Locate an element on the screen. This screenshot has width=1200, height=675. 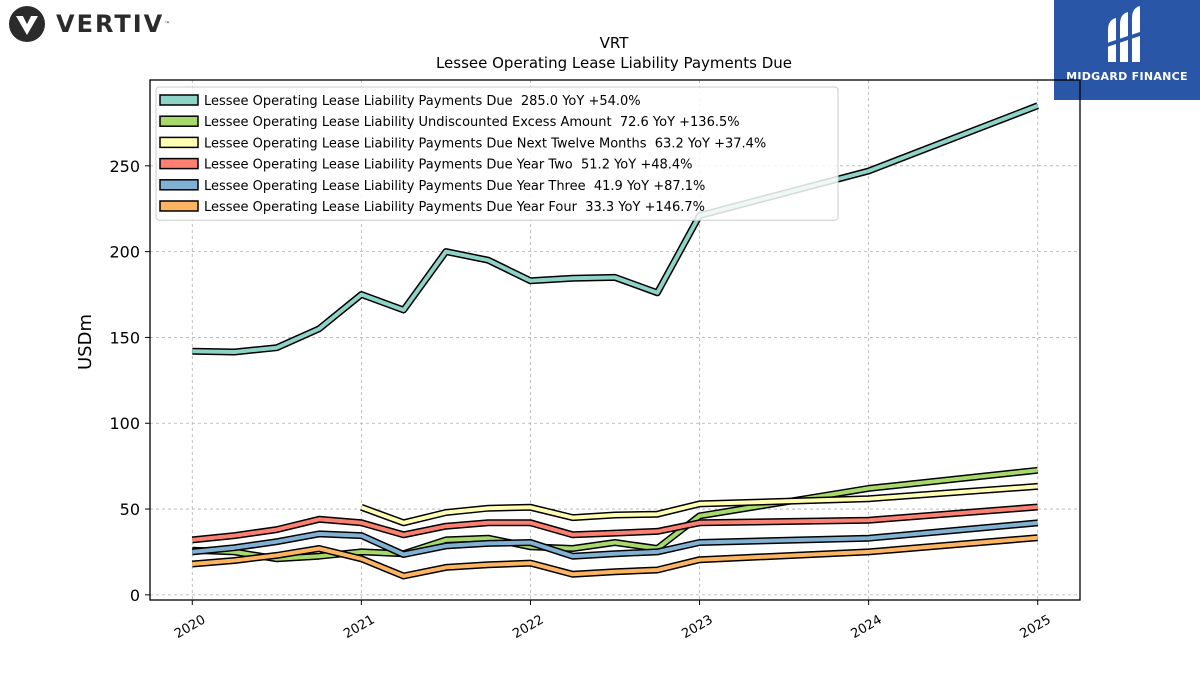
vertiv-wordmark: VERTIV is located at coordinates (110, 24).